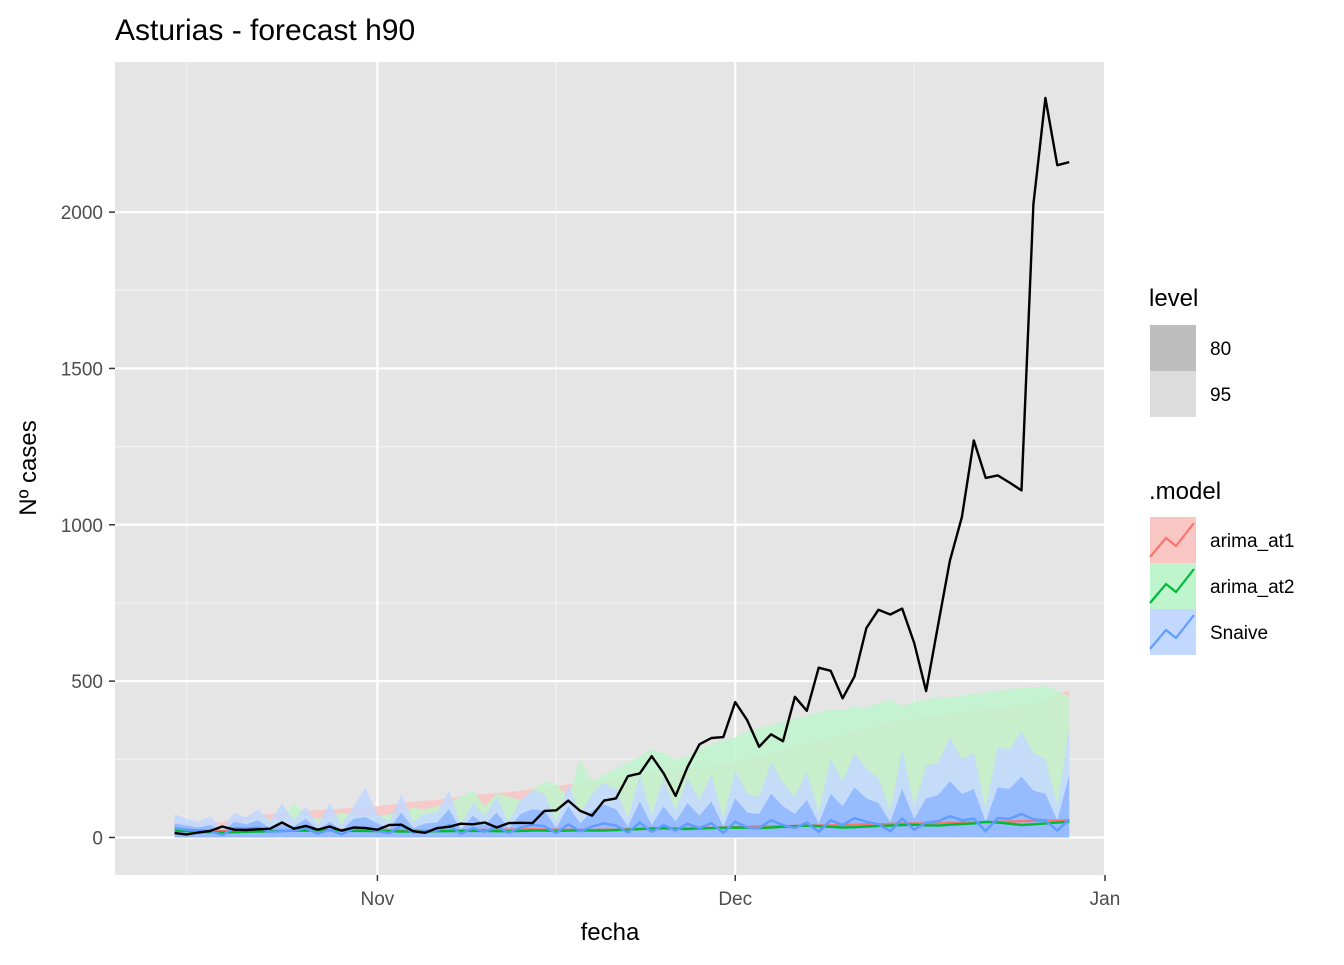 The image size is (1344, 965). I want to click on x-axis: Nov Dec Jan, so click(741, 892).